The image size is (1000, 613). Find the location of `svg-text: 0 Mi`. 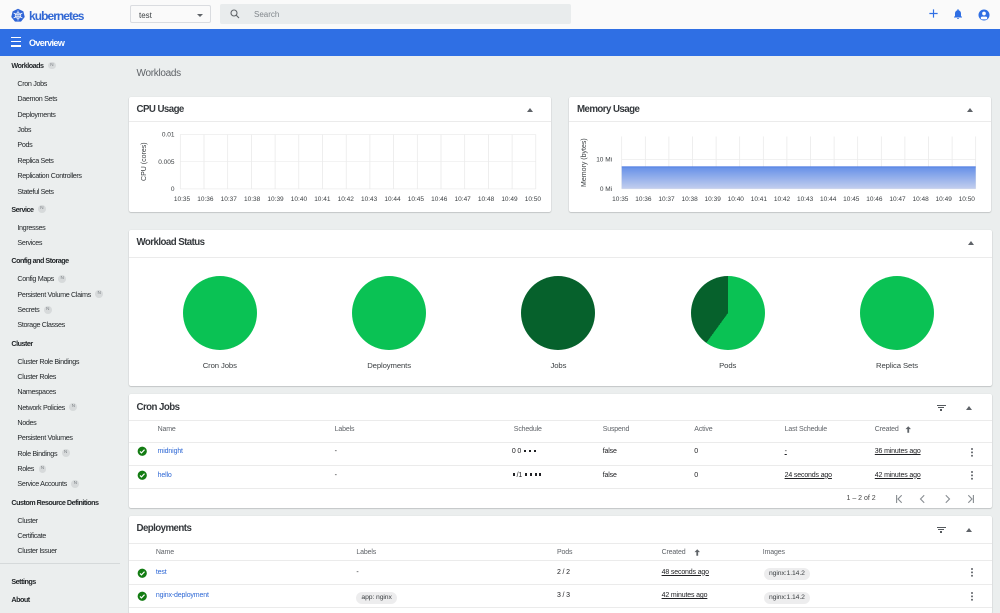

svg-text: 0 Mi is located at coordinates (606, 189).